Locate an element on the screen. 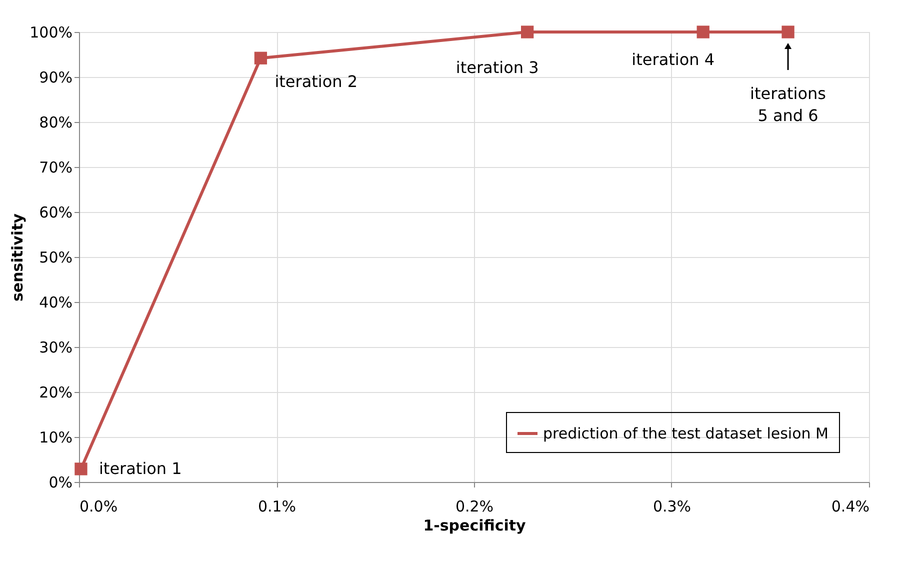 This screenshot has height=563, width=919. y-tick-label: 40% is located at coordinates (55, 303).